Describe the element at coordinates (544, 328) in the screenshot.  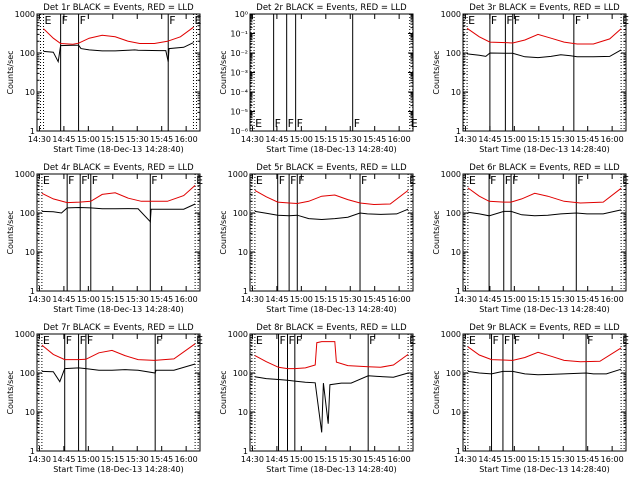
I see `panel-title: Det 9r BLACK = Events, RED = LLD` at that location.